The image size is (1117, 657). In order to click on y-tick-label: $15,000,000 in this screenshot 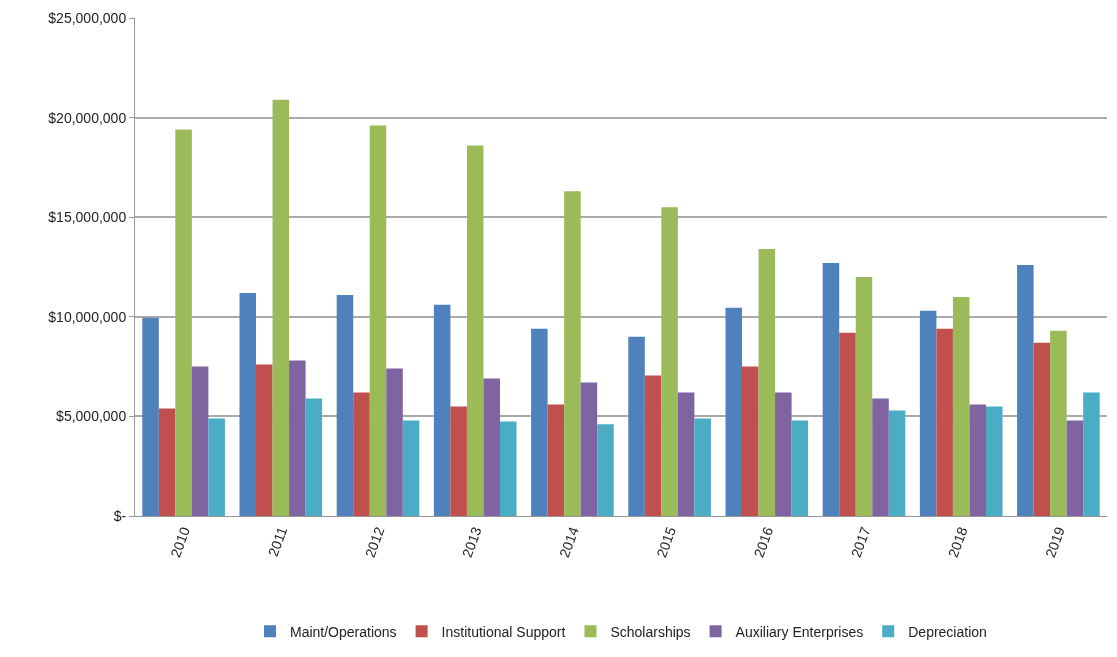, I will do `click(87, 217)`.